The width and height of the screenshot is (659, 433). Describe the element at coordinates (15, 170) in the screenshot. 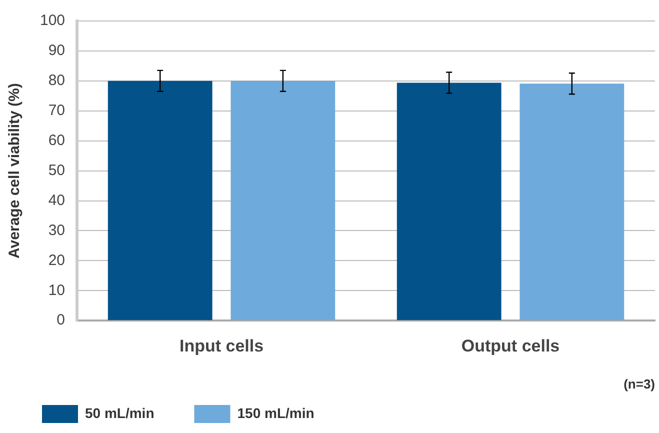

I see `y-axis-title: Average cell viability (%)` at that location.